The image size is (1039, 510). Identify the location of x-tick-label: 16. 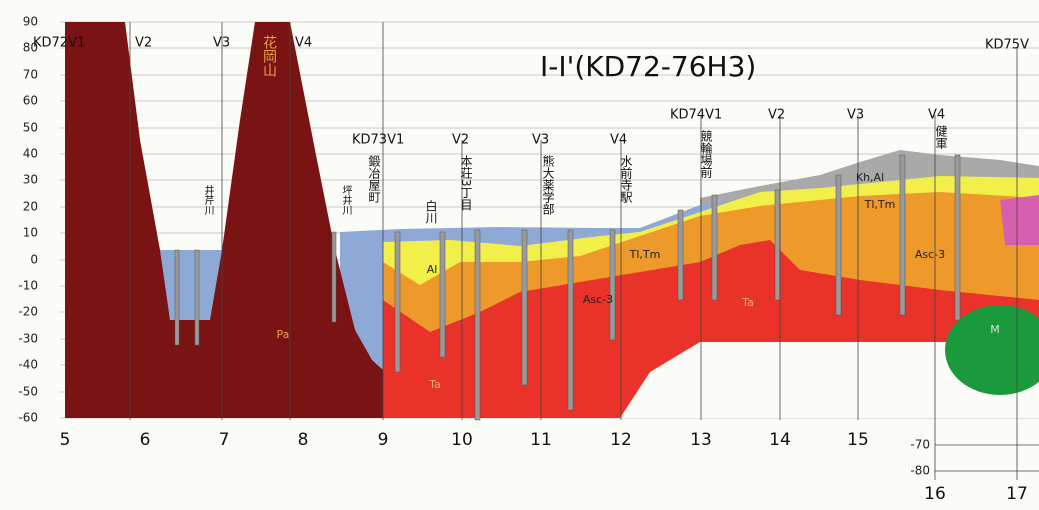
(935, 494).